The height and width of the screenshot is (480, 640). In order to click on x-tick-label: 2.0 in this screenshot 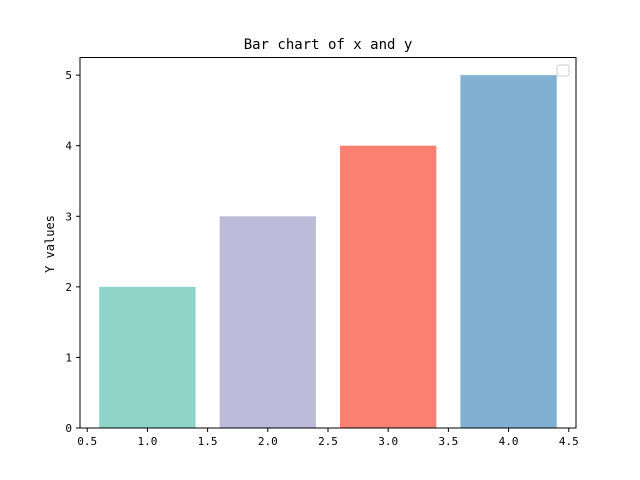, I will do `click(268, 441)`.